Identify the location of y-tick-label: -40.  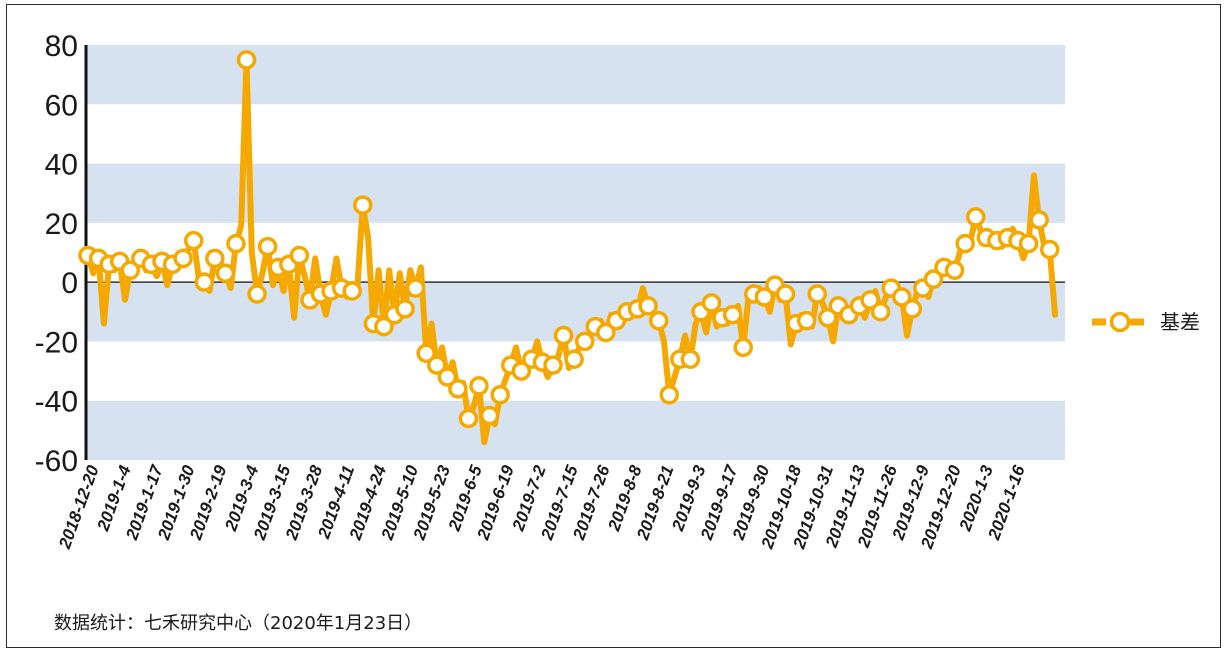
(56, 402).